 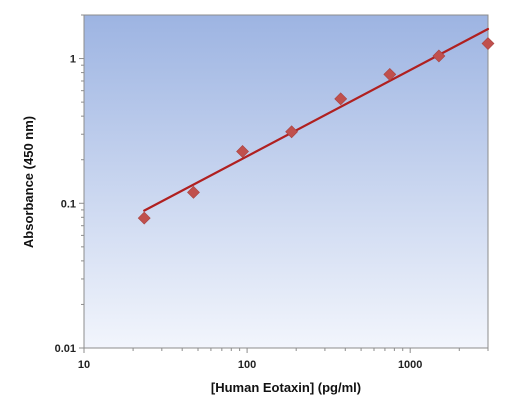 I want to click on y-tick-label: 0.1, so click(x=68, y=204).